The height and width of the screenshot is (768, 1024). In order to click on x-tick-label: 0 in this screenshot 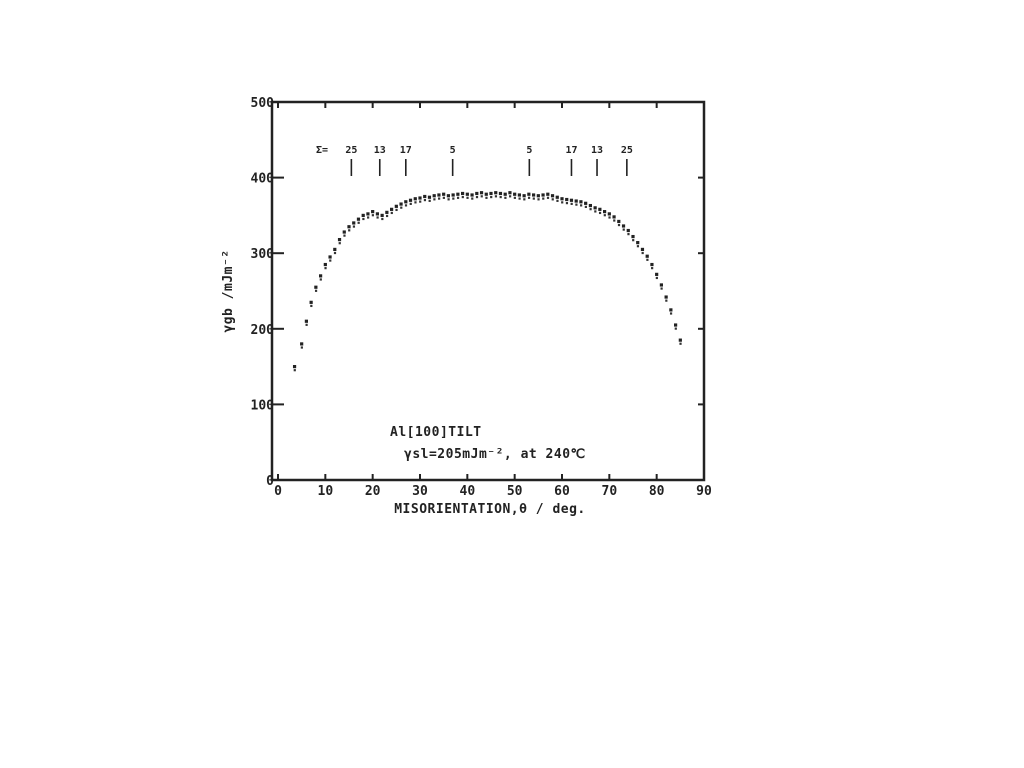, I will do `click(278, 491)`.